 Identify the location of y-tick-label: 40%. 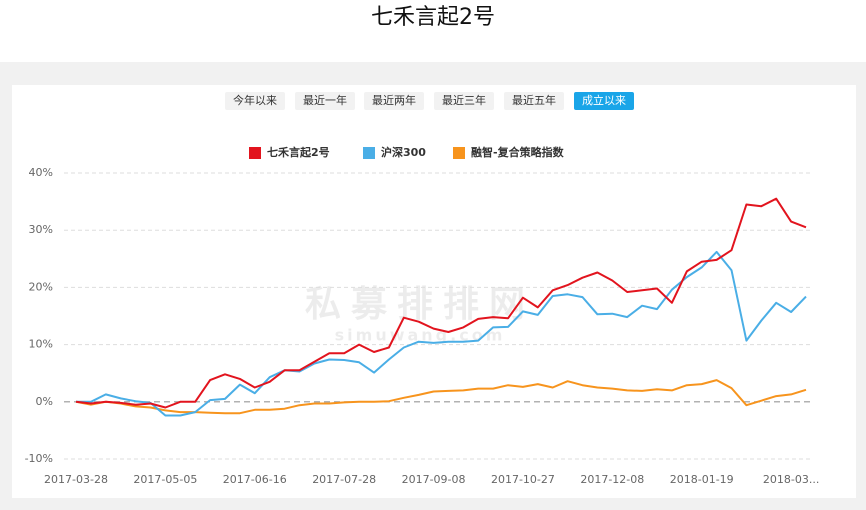
(41, 172).